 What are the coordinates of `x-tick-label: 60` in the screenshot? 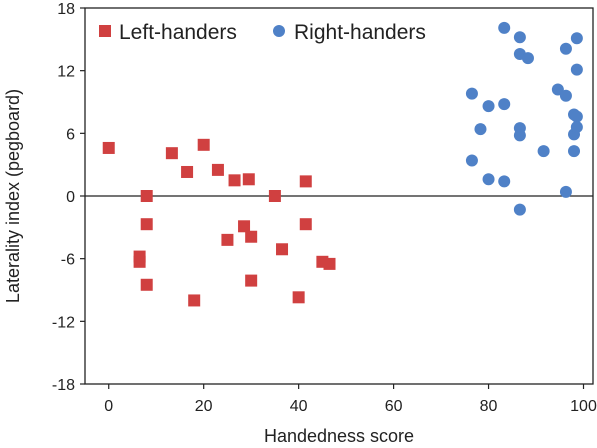 It's located at (394, 406).